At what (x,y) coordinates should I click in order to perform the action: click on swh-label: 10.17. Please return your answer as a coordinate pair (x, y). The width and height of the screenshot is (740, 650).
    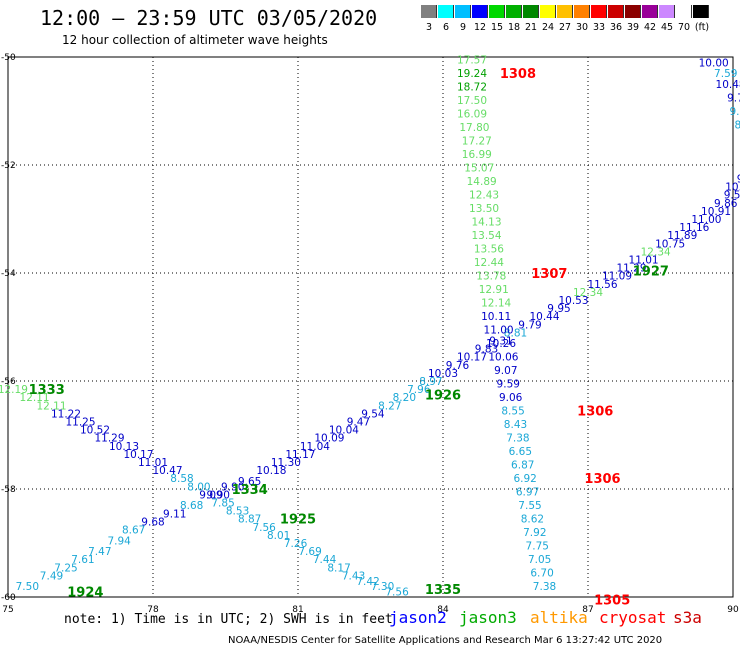
    Looking at the image, I should click on (138, 455).